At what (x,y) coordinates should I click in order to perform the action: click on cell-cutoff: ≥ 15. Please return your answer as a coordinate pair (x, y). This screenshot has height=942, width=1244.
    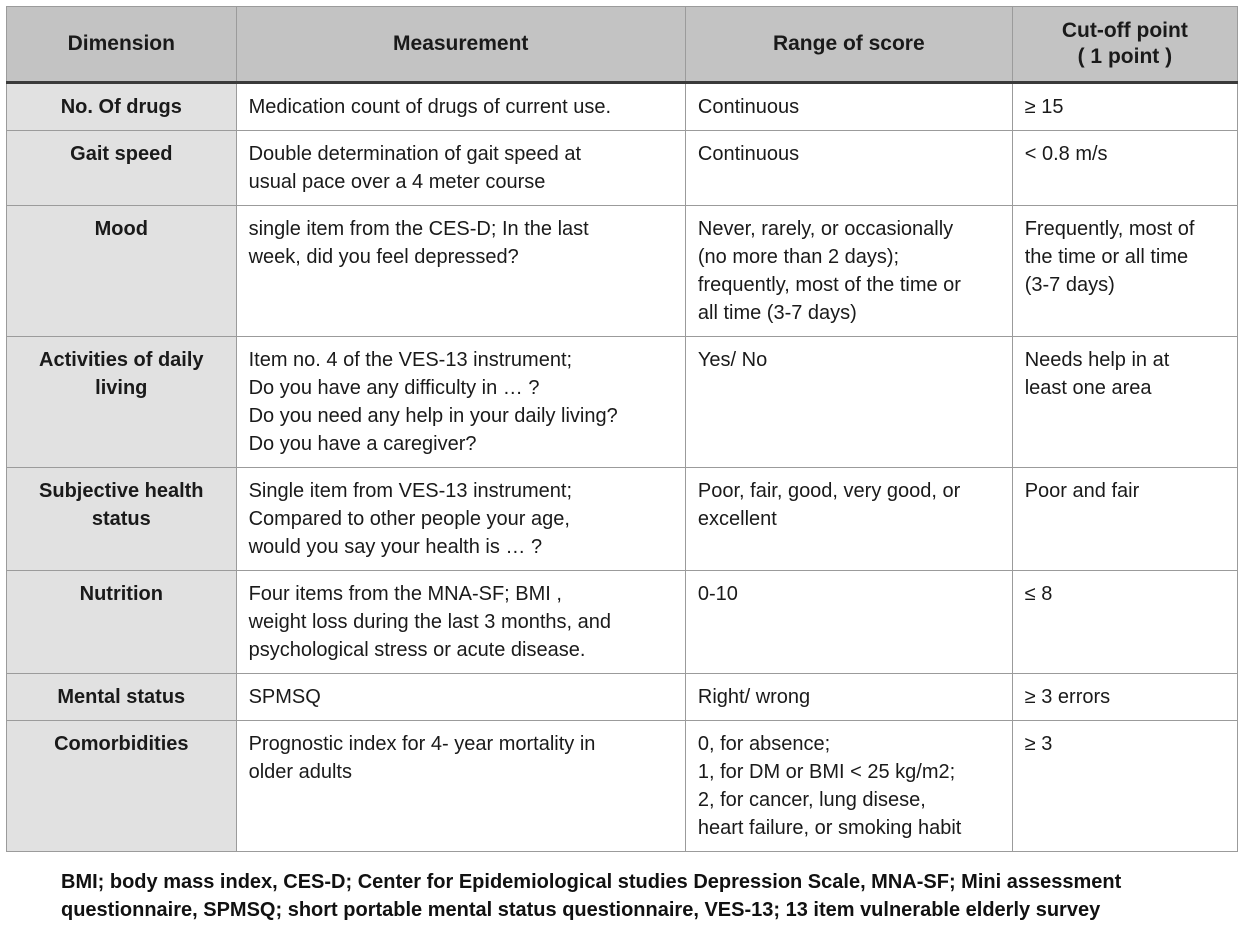
    Looking at the image, I should click on (1125, 106).